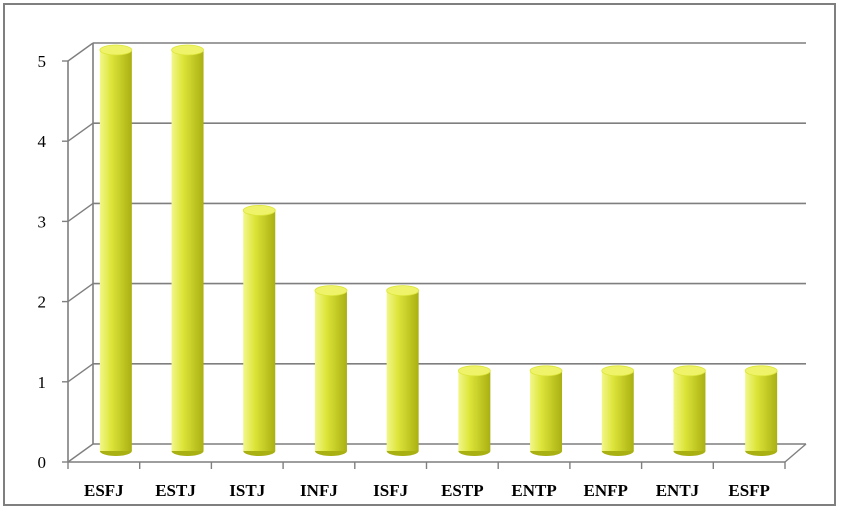 This screenshot has width=841, height=510. What do you see at coordinates (678, 490) in the screenshot?
I see `x-tick-label: ENTJ` at bounding box center [678, 490].